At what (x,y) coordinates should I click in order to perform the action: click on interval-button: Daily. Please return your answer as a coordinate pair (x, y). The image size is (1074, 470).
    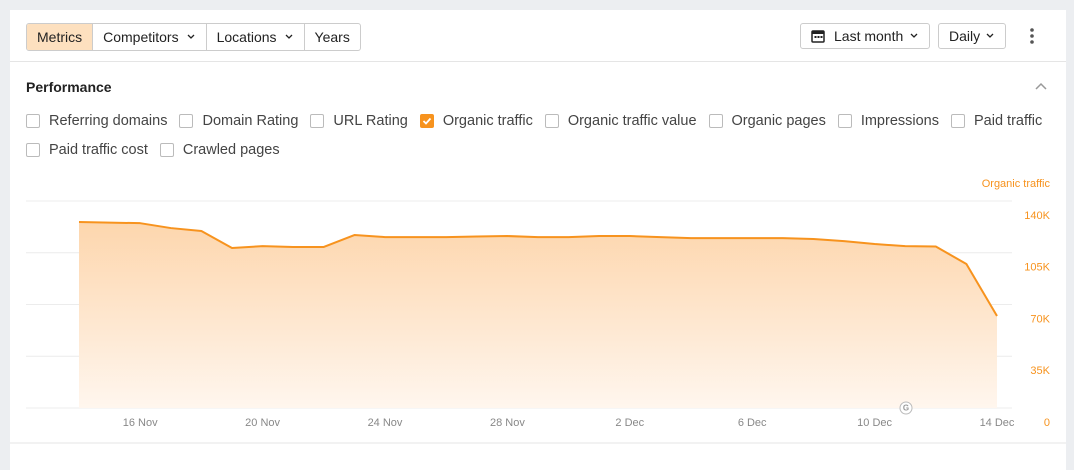
    Looking at the image, I should click on (972, 36).